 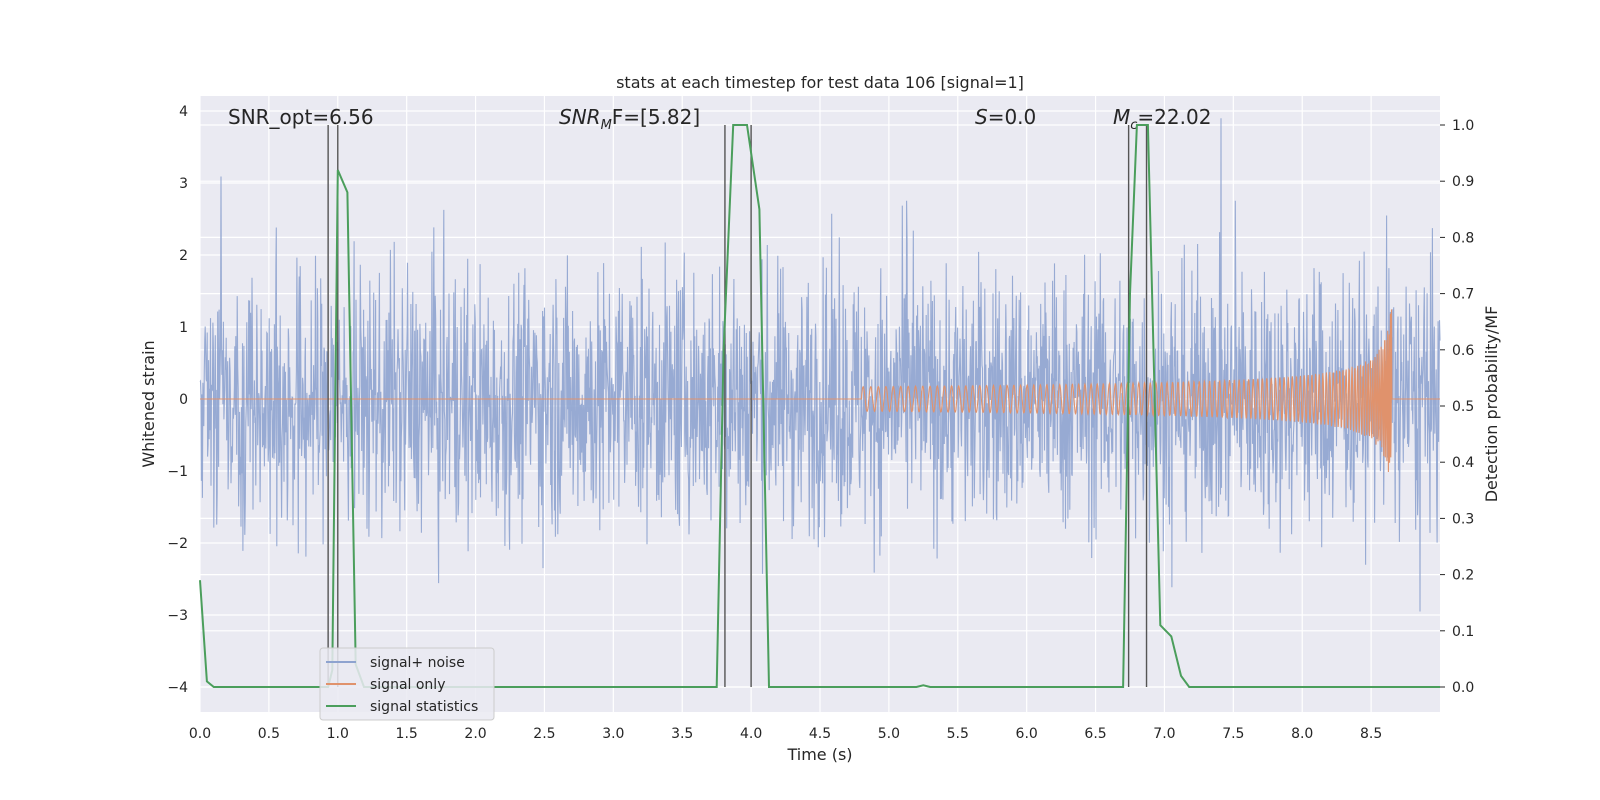 I want to click on annotation-mc: Mc=22.02, so click(x=1162, y=119).